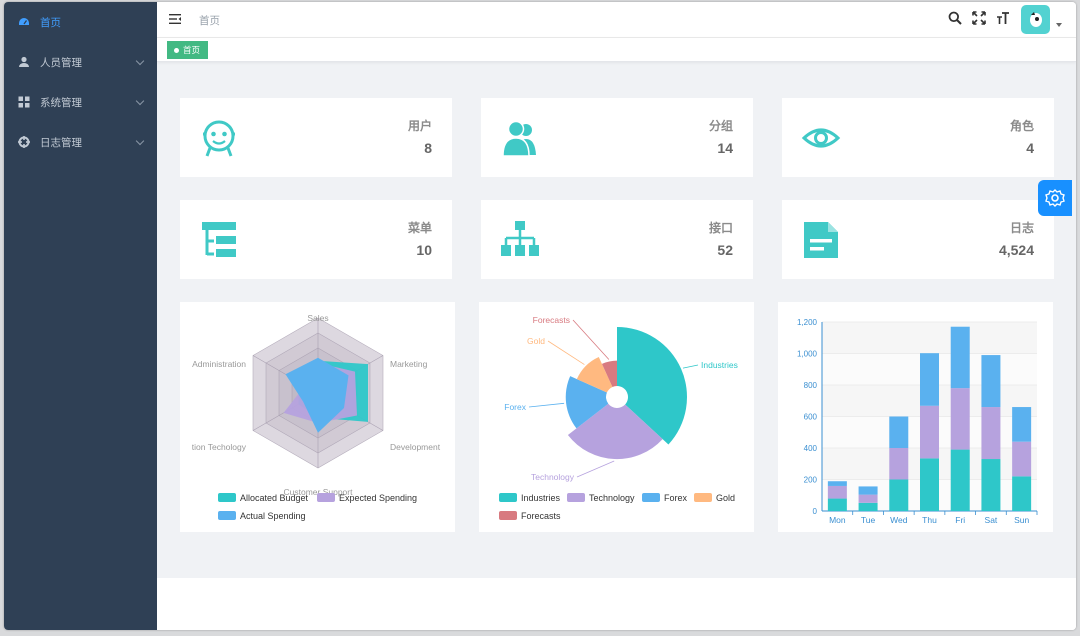 The height and width of the screenshot is (636, 1080). What do you see at coordinates (1055, 198) in the screenshot?
I see `settings-button` at bounding box center [1055, 198].